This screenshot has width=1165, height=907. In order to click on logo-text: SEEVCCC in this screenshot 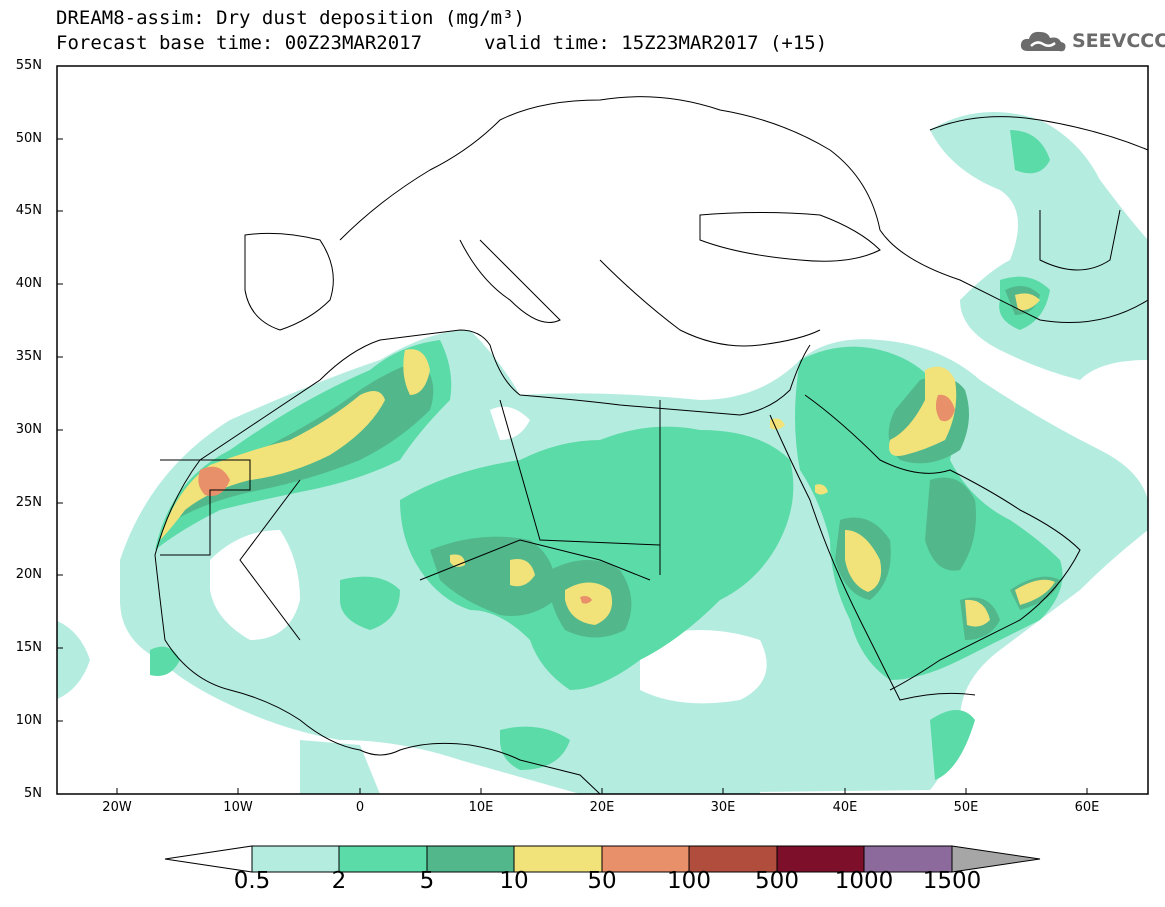, I will do `click(1118, 41)`.